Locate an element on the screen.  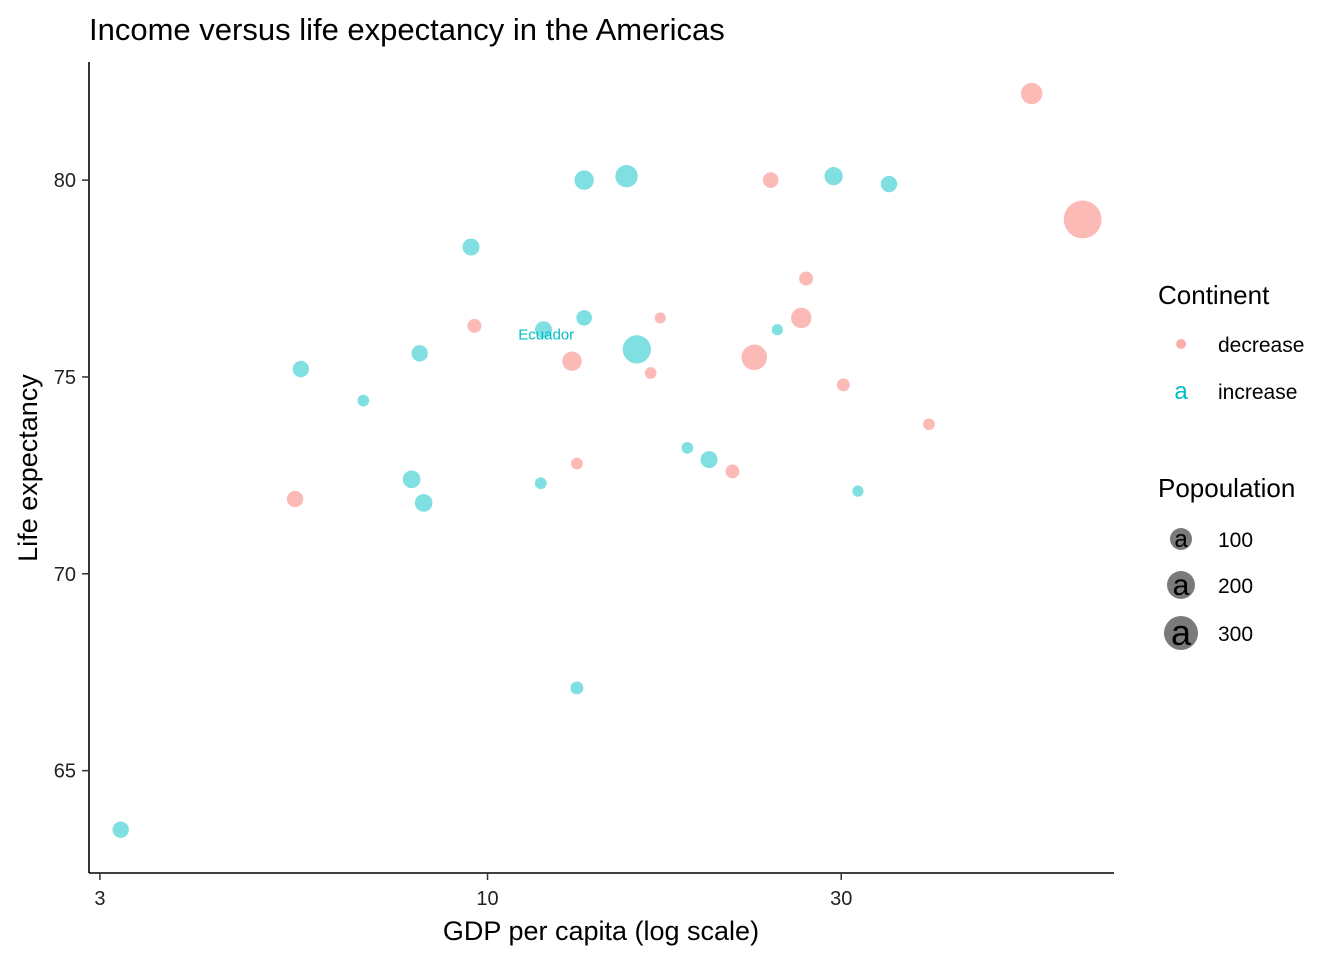
x-tick-label: 30 is located at coordinates (841, 899).